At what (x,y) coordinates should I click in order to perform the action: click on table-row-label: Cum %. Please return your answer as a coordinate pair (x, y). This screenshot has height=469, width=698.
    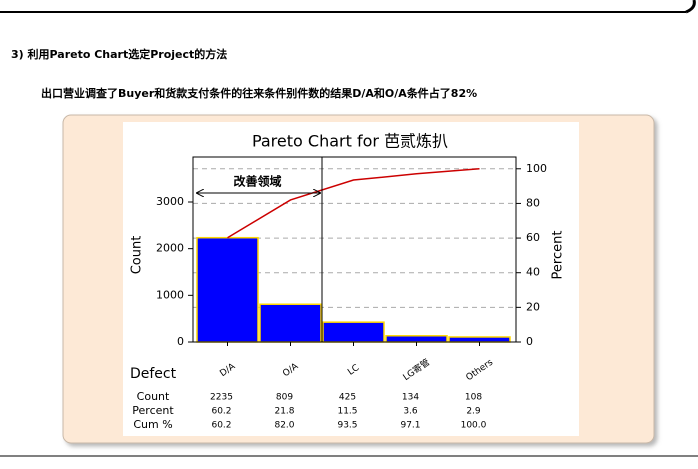
    Looking at the image, I should click on (152, 424).